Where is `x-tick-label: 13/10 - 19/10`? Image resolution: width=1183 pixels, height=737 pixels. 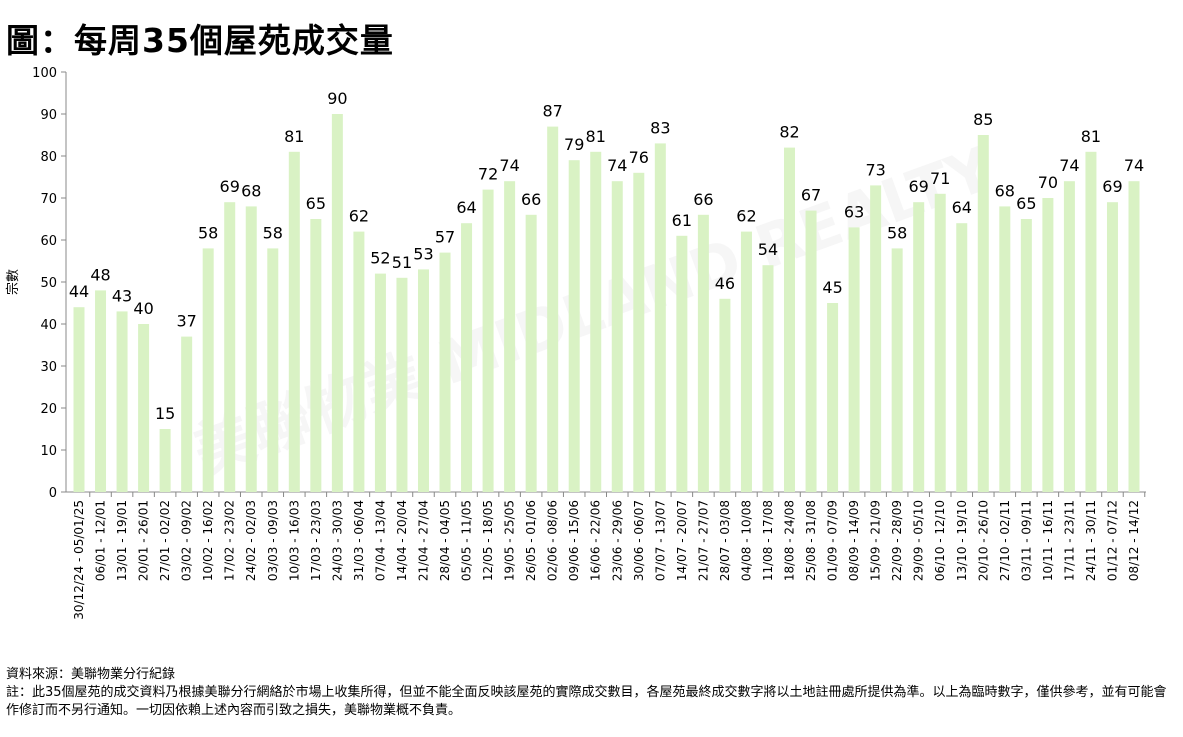 x-tick-label: 13/10 - 19/10 is located at coordinates (962, 540).